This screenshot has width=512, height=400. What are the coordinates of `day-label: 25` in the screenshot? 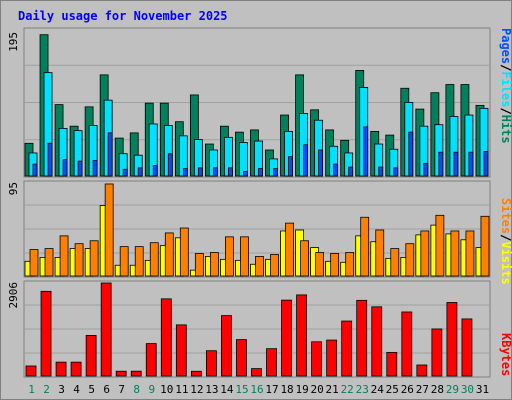 It's located at (392, 389).